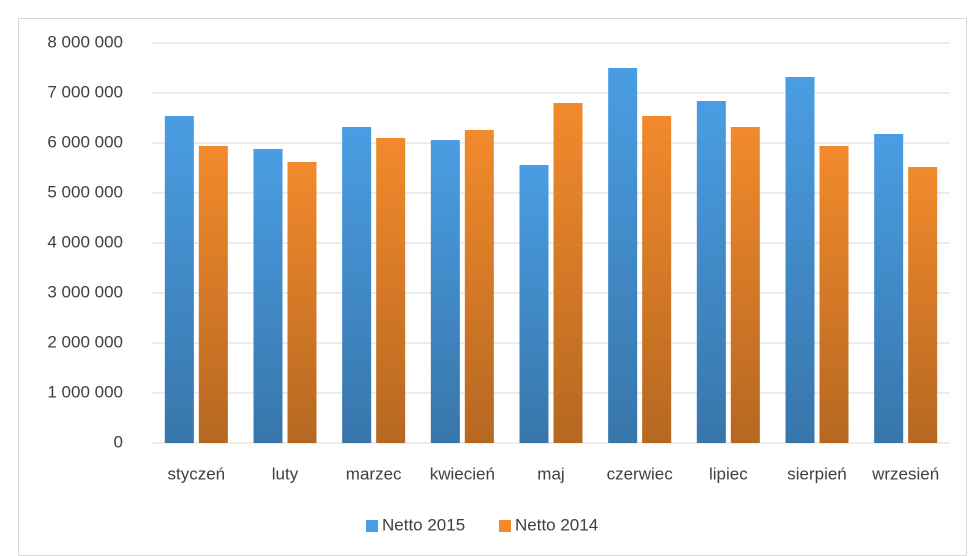 This screenshot has height=556, width=968. I want to click on x-tick-label: czerwiec, so click(640, 473).